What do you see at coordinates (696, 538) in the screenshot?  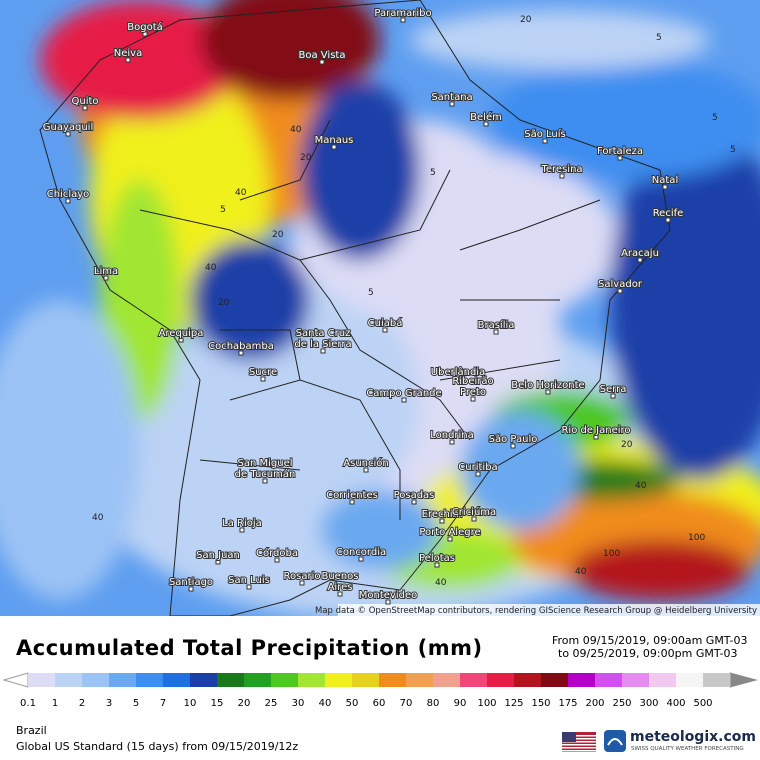 I see `contour-label: 100` at bounding box center [696, 538].